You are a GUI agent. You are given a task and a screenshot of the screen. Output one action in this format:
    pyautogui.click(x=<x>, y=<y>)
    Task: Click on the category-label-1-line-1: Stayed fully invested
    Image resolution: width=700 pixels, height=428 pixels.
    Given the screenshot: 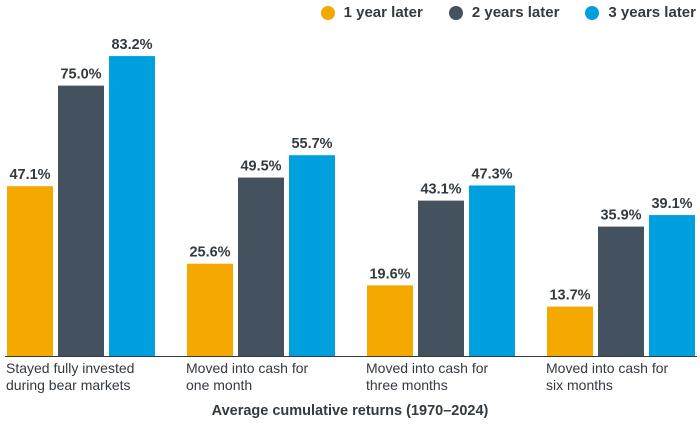 What is the action you would take?
    pyautogui.click(x=70, y=368)
    